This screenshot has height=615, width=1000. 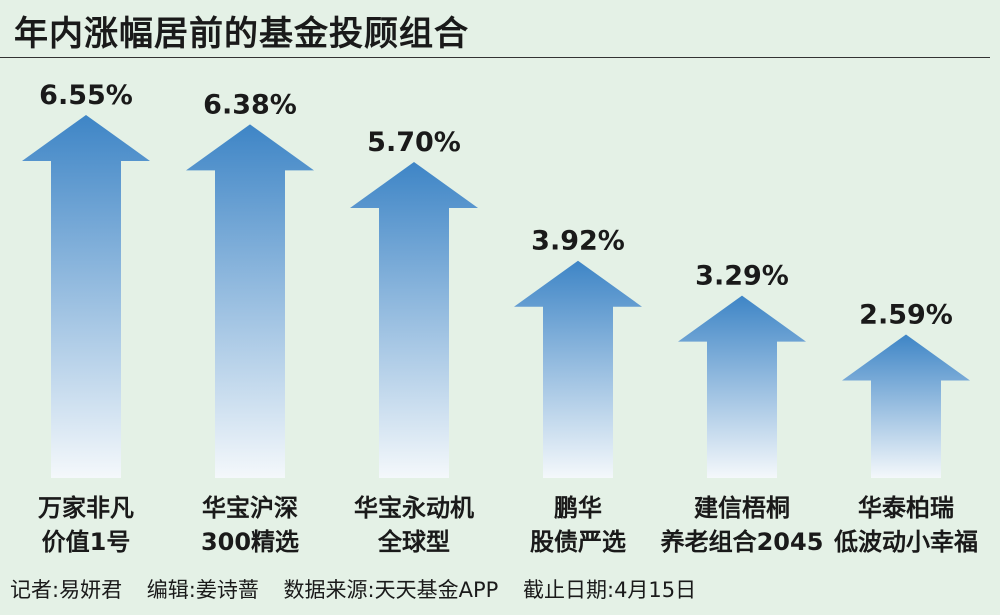 I want to click on value-label-1: 6.55%, so click(x=86, y=95).